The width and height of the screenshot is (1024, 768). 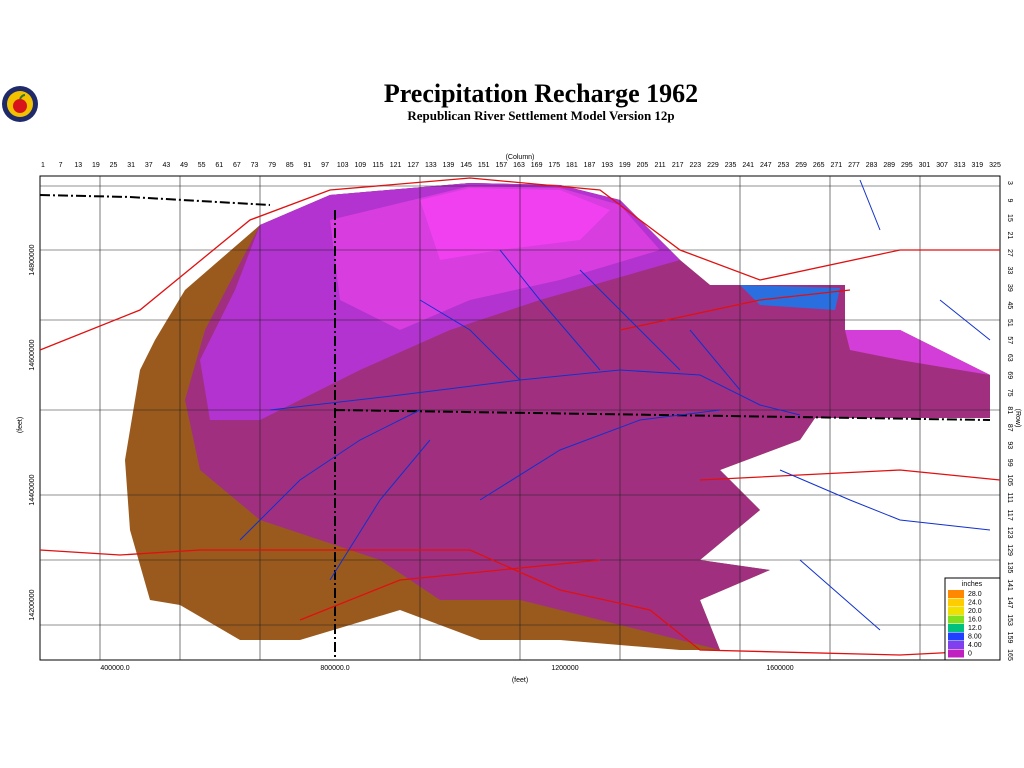 I want to click on column-label: 139, so click(x=449, y=165).